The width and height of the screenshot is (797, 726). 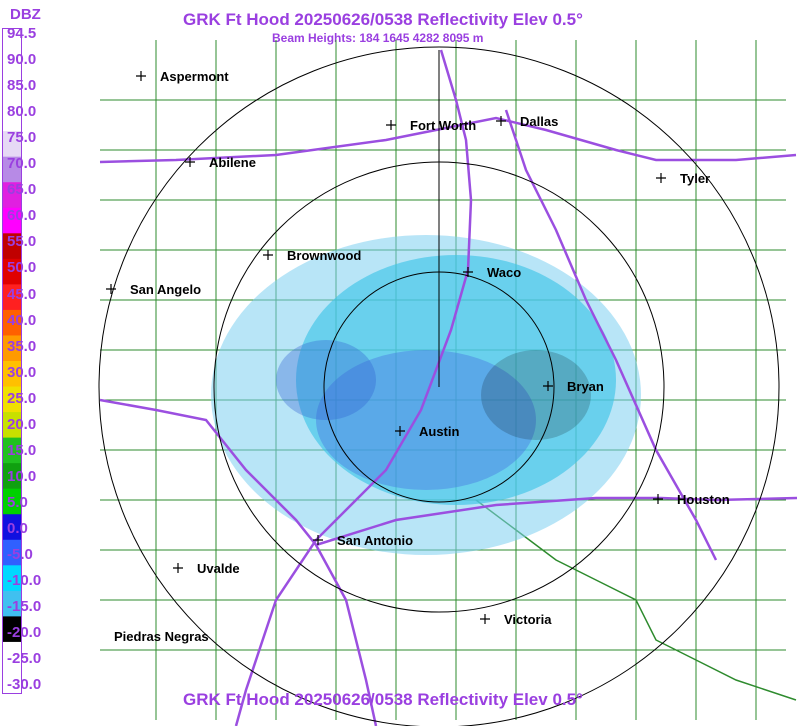 I want to click on legend-label: 55.0, so click(x=22, y=242).